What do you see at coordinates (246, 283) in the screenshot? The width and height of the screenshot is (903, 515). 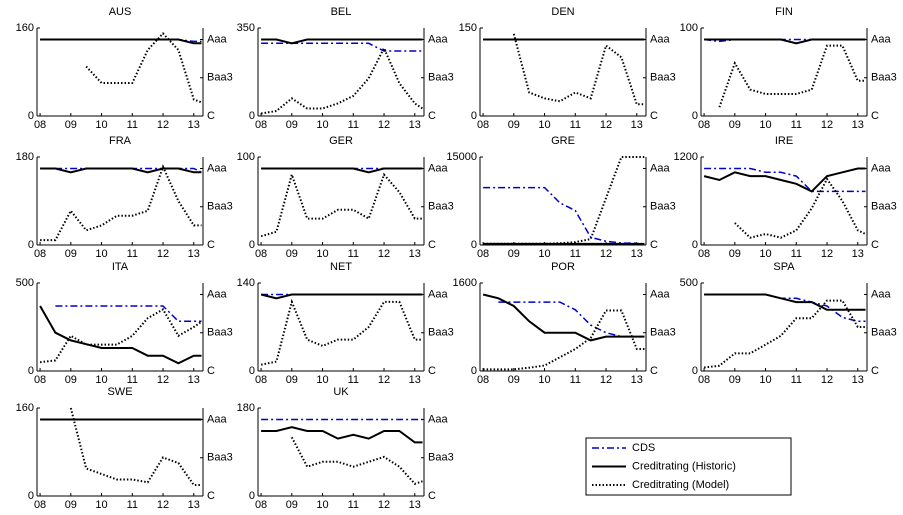 I see `y-tick-label: 140` at bounding box center [246, 283].